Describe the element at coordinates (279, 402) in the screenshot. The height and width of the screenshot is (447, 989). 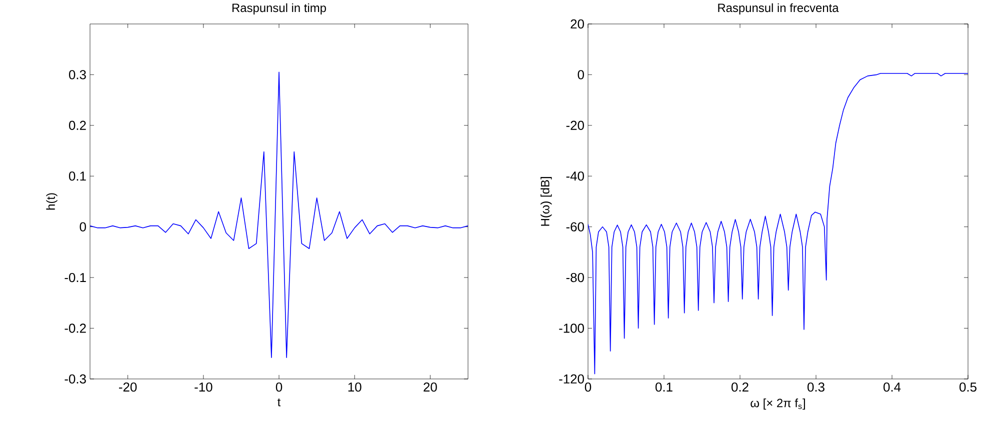
I see `x-axis-title: t` at that location.